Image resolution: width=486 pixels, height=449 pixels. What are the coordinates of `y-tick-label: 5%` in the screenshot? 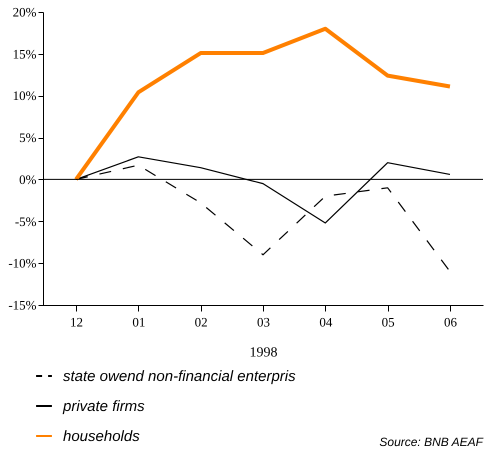 It's located at (28, 138).